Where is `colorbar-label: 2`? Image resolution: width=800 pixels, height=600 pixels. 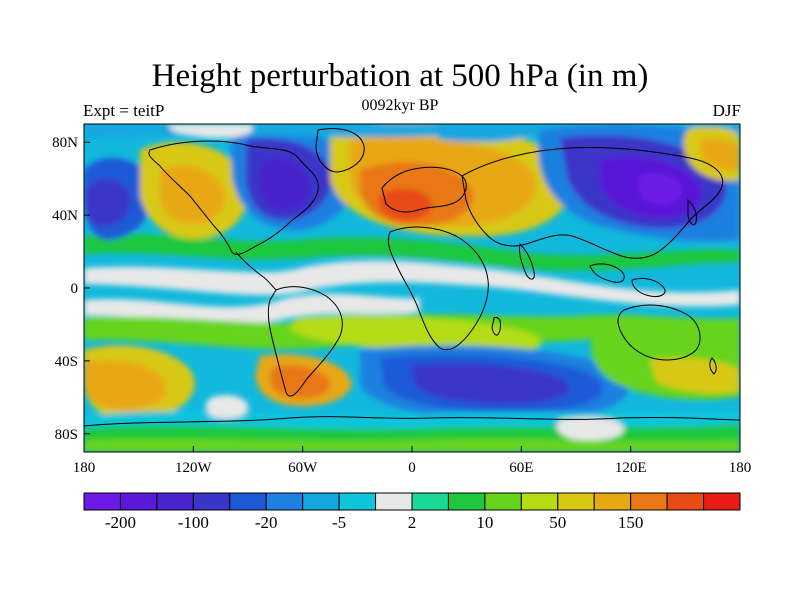 colorbar-label: 2 is located at coordinates (412, 522).